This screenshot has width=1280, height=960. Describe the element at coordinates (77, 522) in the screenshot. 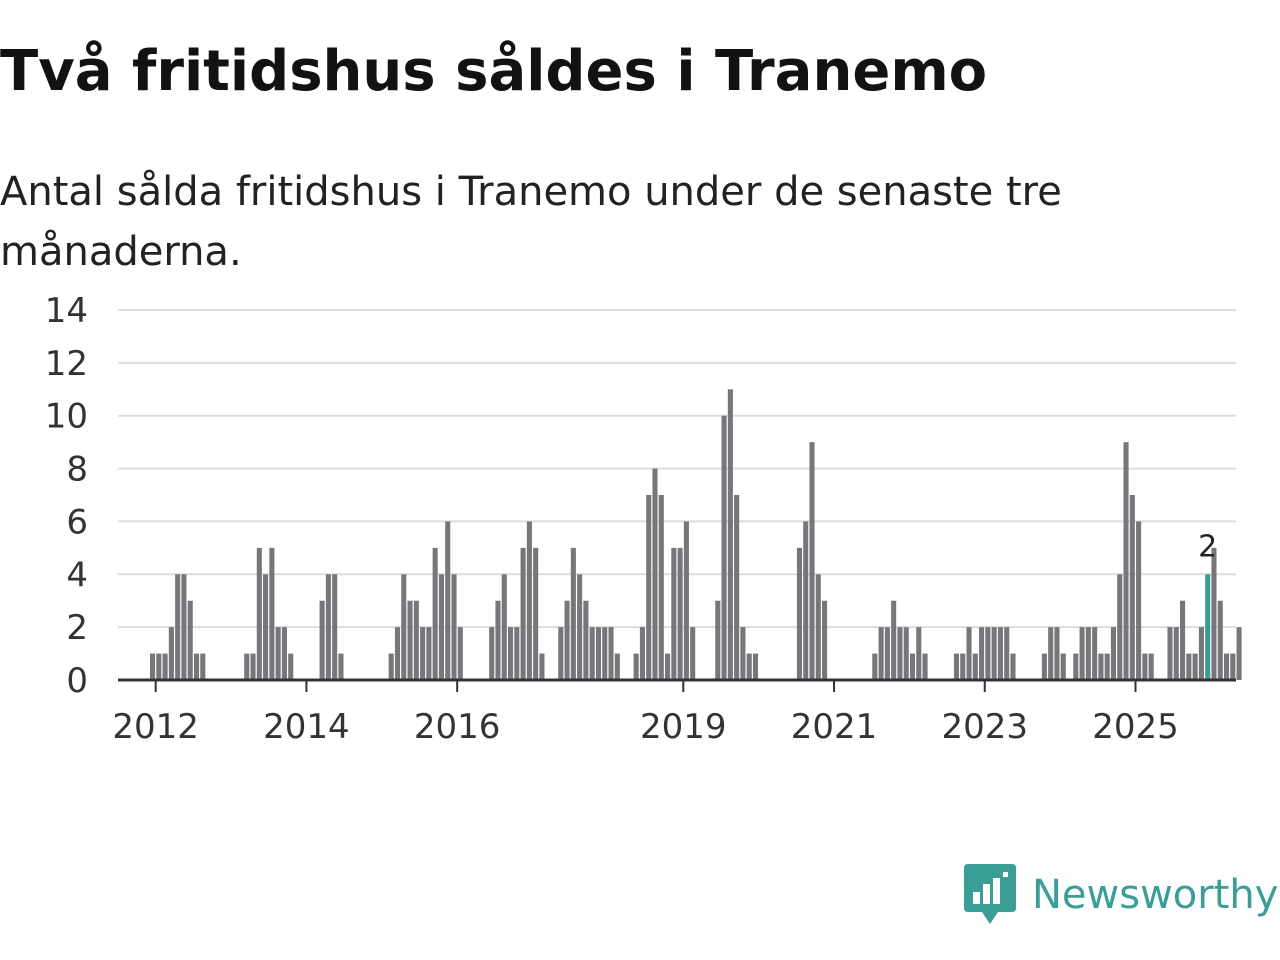

I see `y-tick-label: 6` at that location.